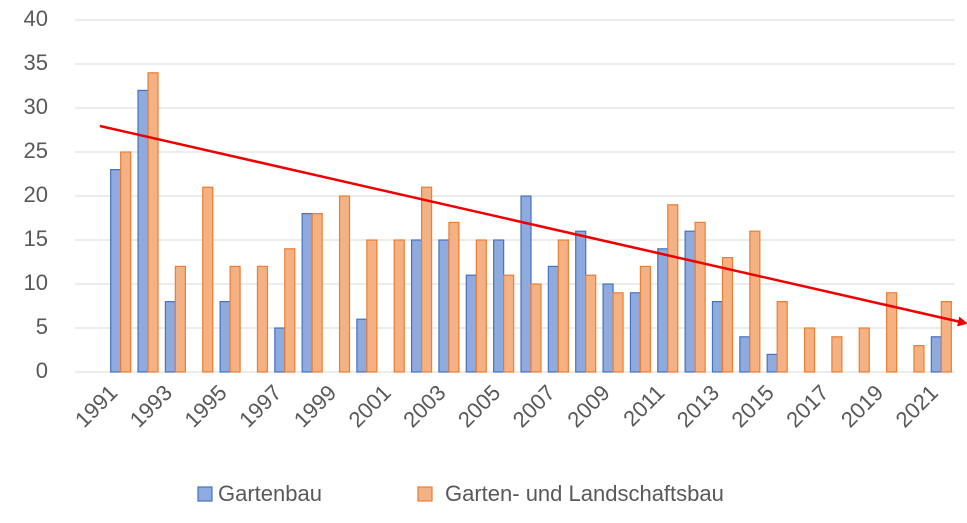 This screenshot has height=523, width=967. I want to click on y-tick-label: 10, so click(36, 282).